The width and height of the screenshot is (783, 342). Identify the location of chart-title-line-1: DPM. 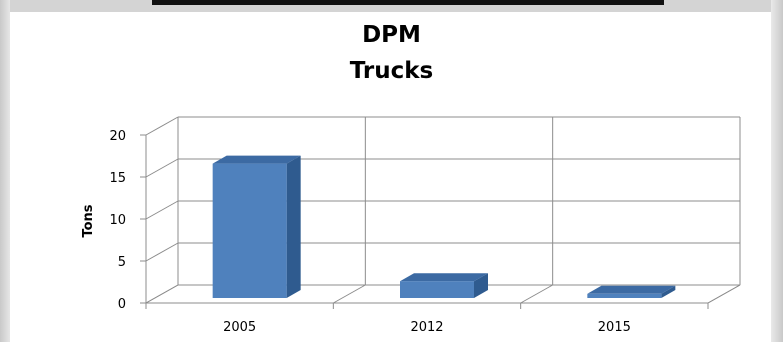
(391, 35).